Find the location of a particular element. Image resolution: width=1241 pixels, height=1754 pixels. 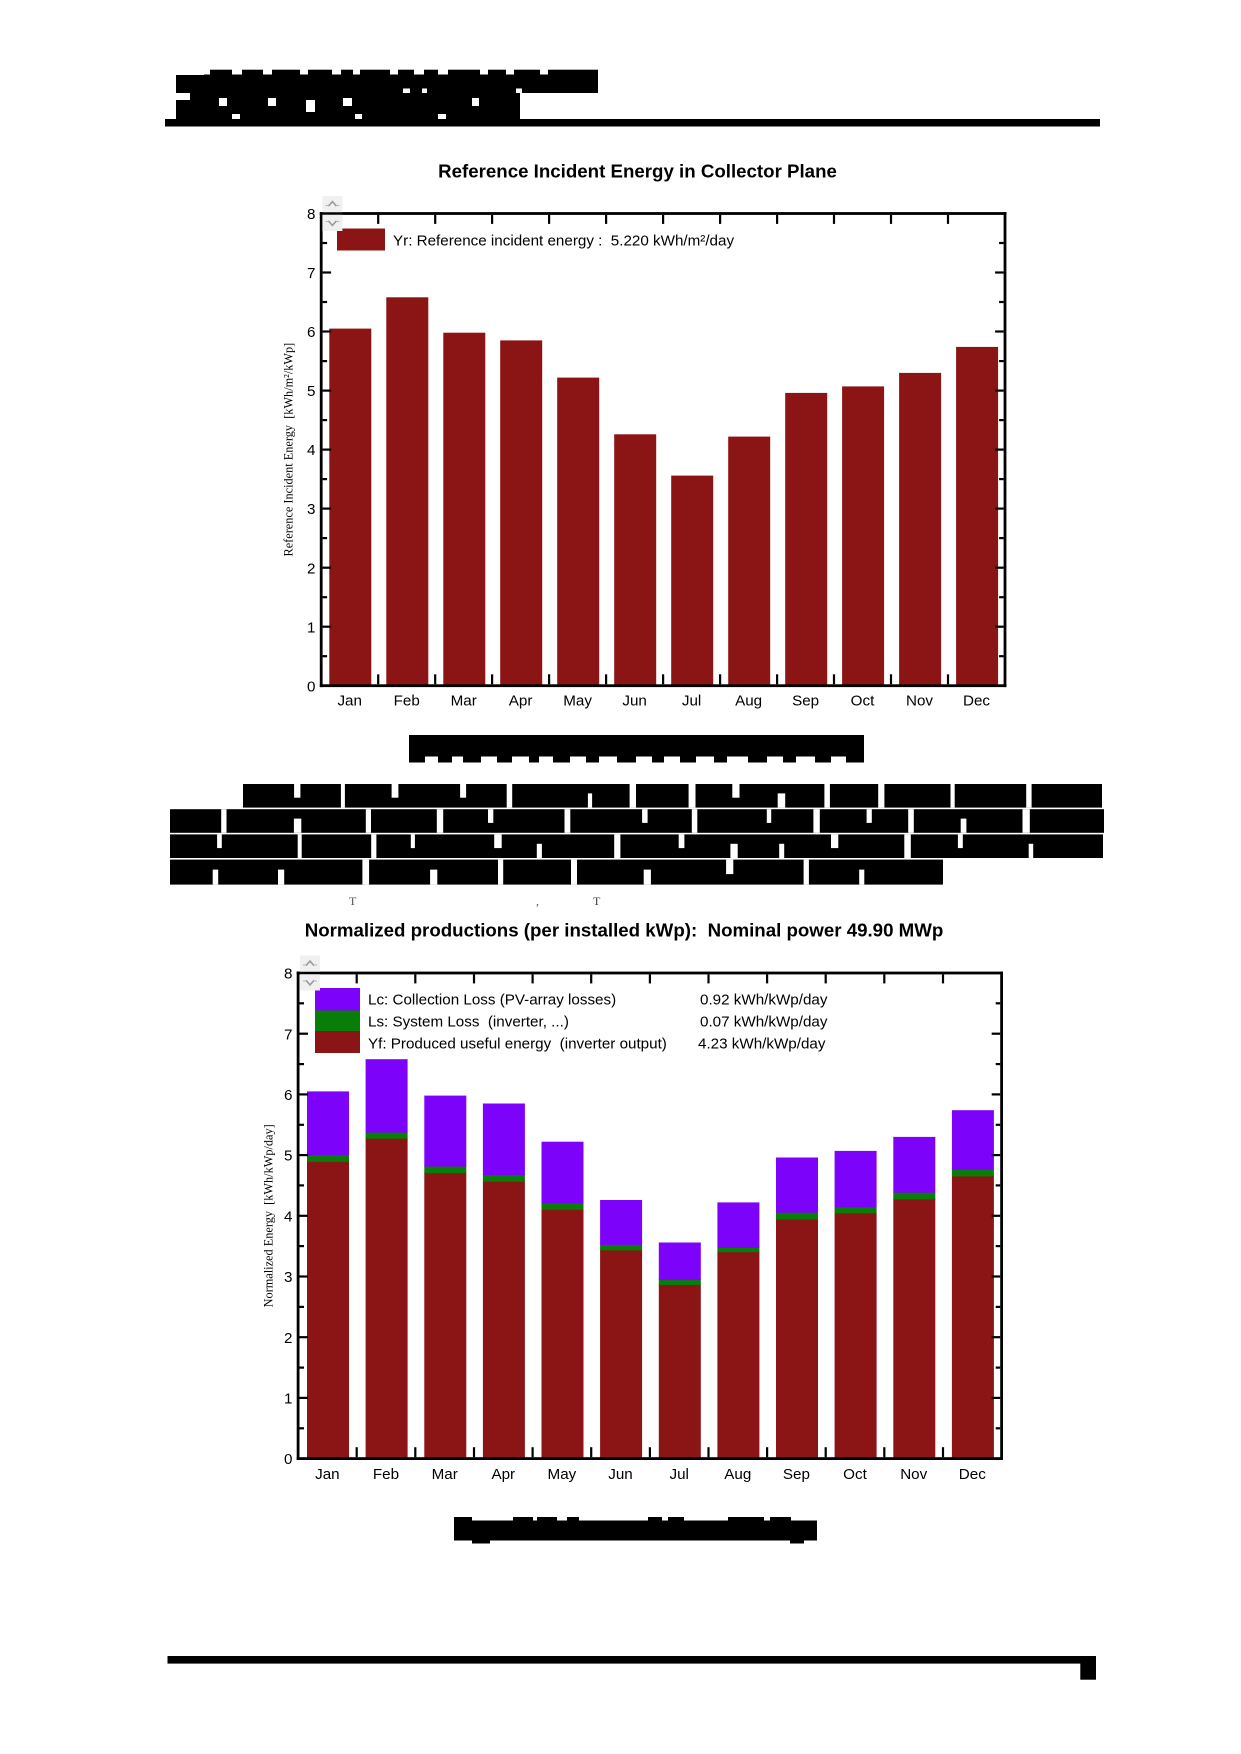

svg-text: 0.92 kWh/kWp/day is located at coordinates (764, 1000).